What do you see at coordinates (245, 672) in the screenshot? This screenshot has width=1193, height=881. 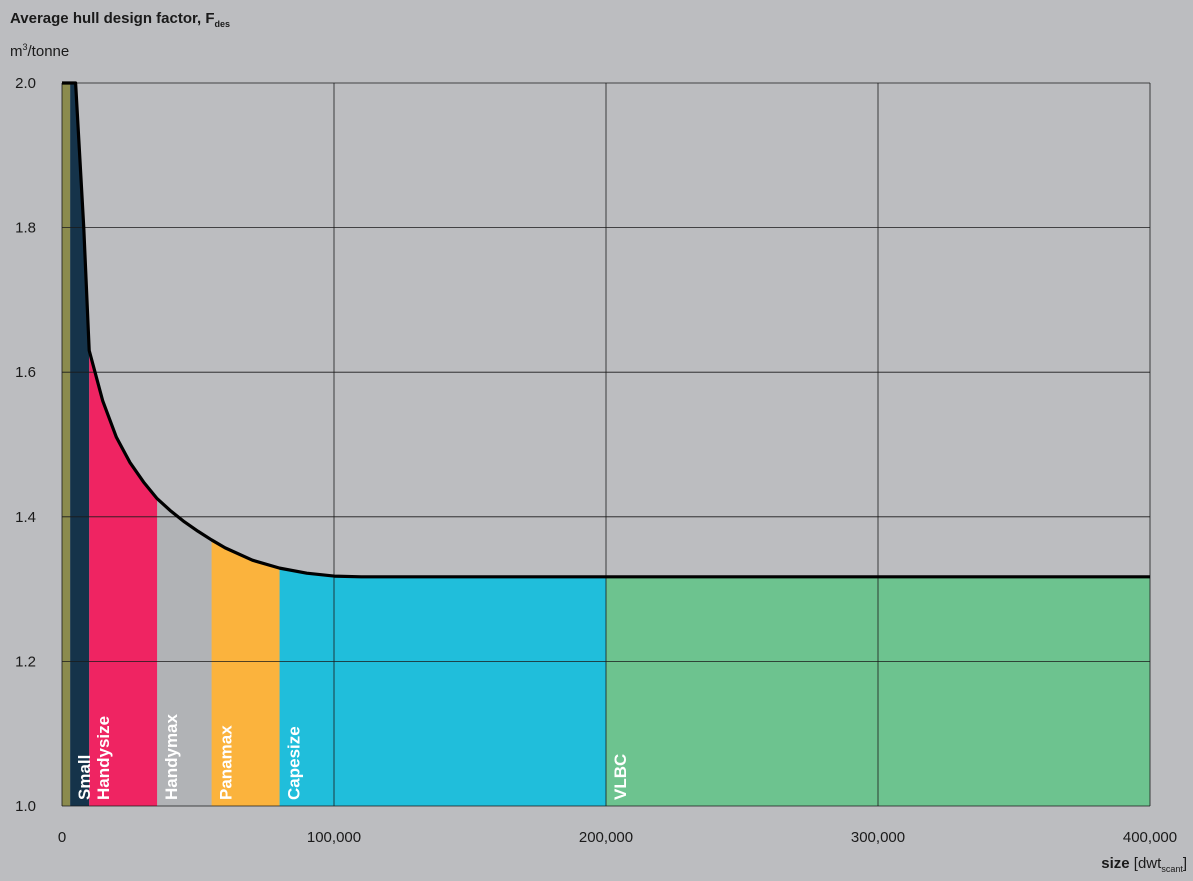 I see `region-fill-panamax` at bounding box center [245, 672].